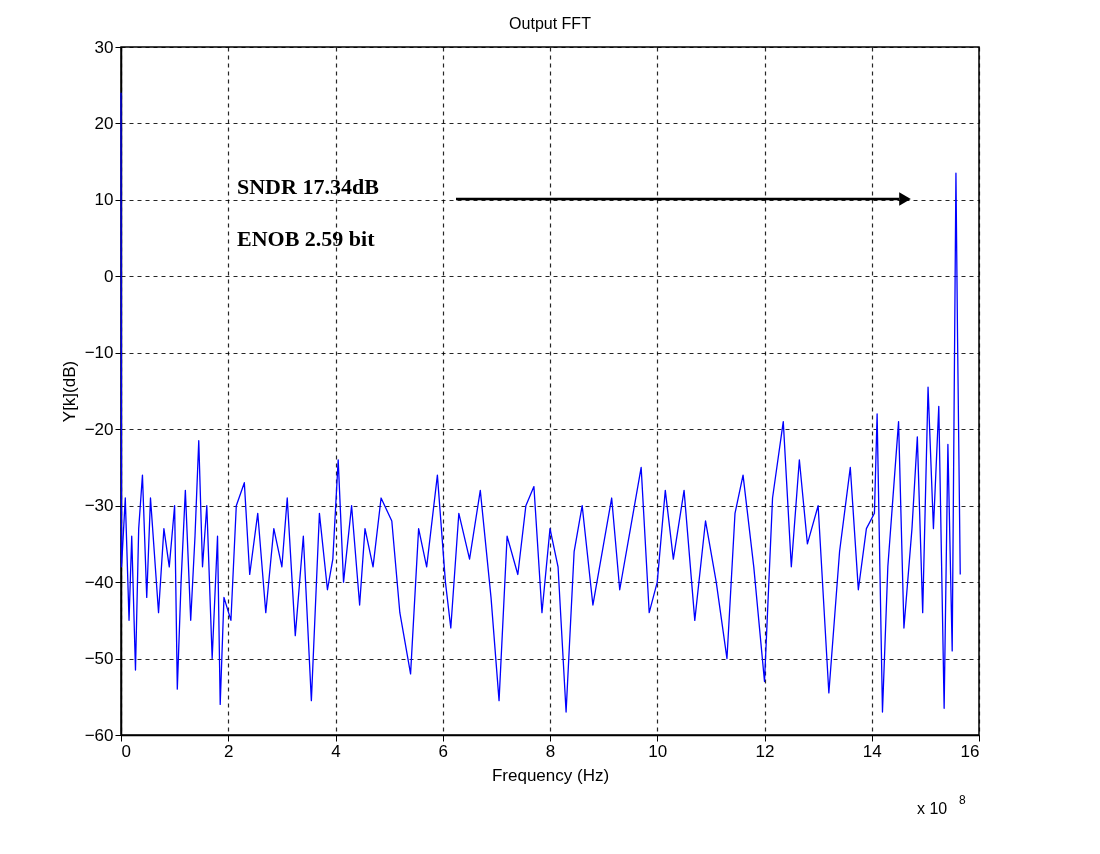 The height and width of the screenshot is (854, 1100). What do you see at coordinates (104, 200) in the screenshot?
I see `y-tick-label: 10` at bounding box center [104, 200].